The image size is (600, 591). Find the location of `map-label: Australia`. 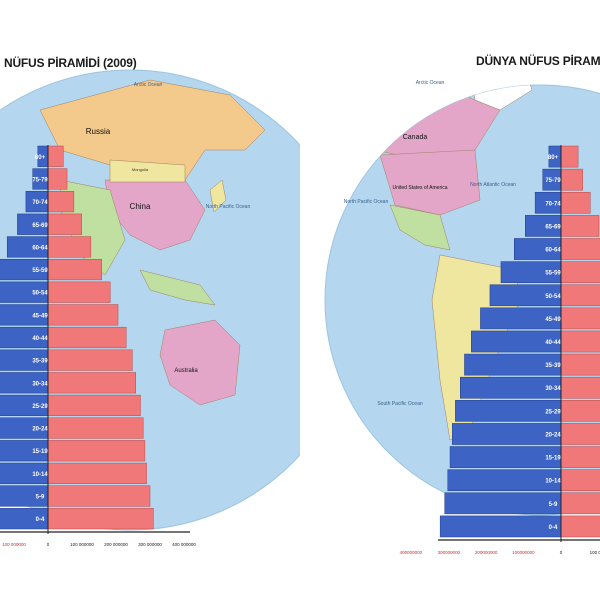

map-label: Australia is located at coordinates (186, 371).